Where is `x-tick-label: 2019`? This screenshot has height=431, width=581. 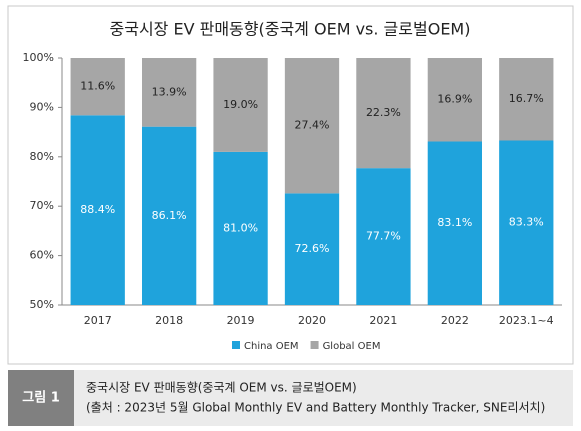
x-tick-label: 2019 is located at coordinates (241, 320).